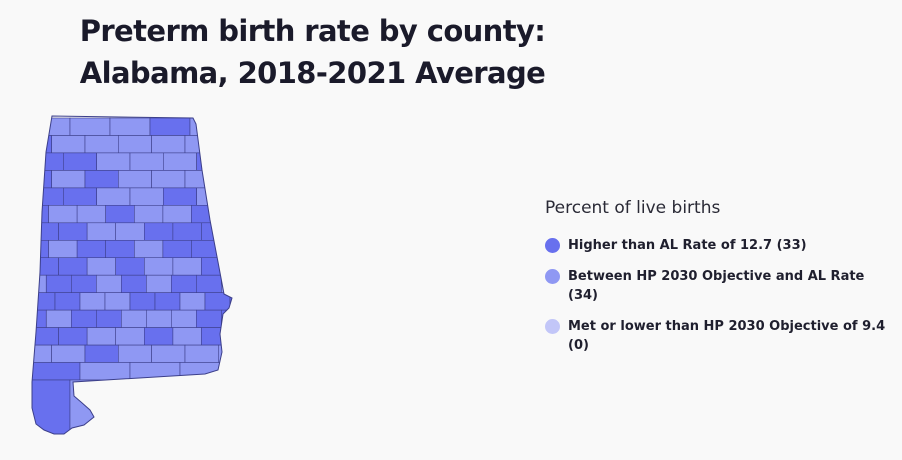 This screenshot has width=902, height=460. Describe the element at coordinates (312, 73) in the screenshot. I see `title-line-2: Alabama, 2018-2021 Average` at that location.